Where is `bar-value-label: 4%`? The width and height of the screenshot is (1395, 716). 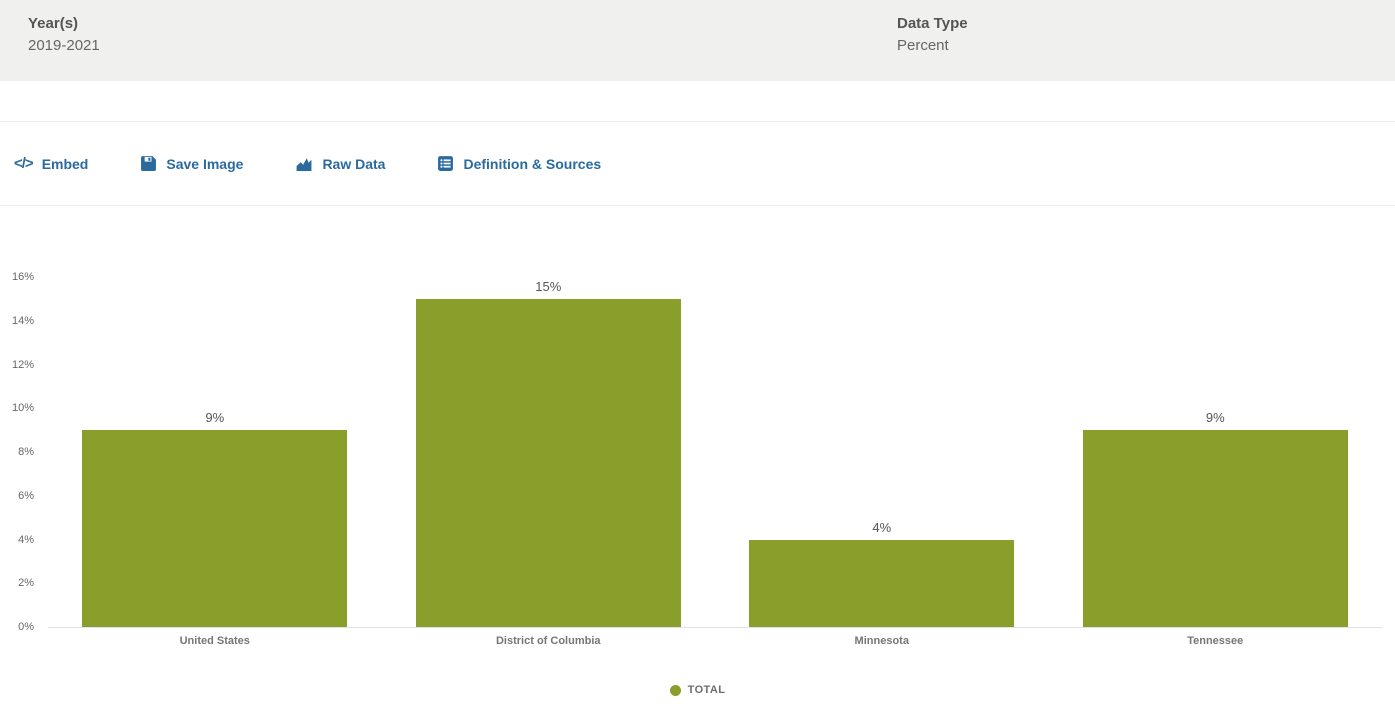 bar-value-label: 4% is located at coordinates (882, 527).